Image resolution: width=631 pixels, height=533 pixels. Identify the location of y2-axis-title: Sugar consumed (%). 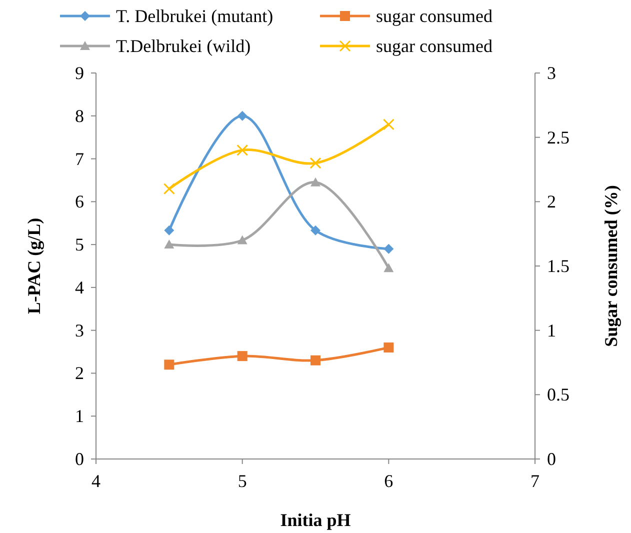
(611, 266).